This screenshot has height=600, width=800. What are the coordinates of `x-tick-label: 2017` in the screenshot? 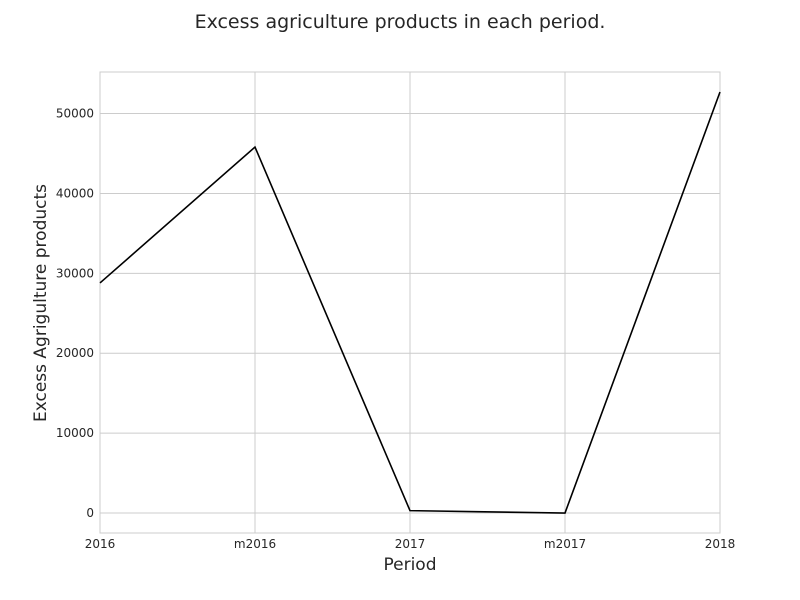 It's located at (410, 544).